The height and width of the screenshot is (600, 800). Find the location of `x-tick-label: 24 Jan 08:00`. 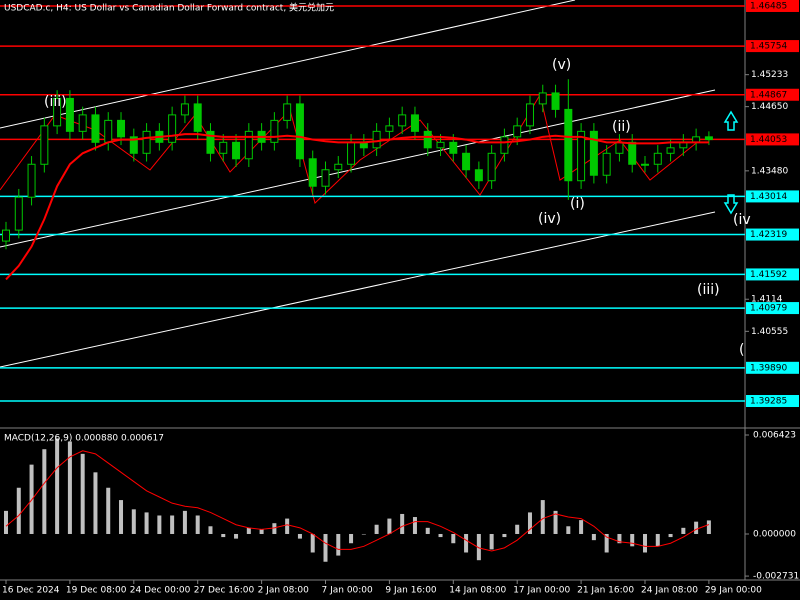

x-tick-label: 24 Jan 08:00 is located at coordinates (669, 591).